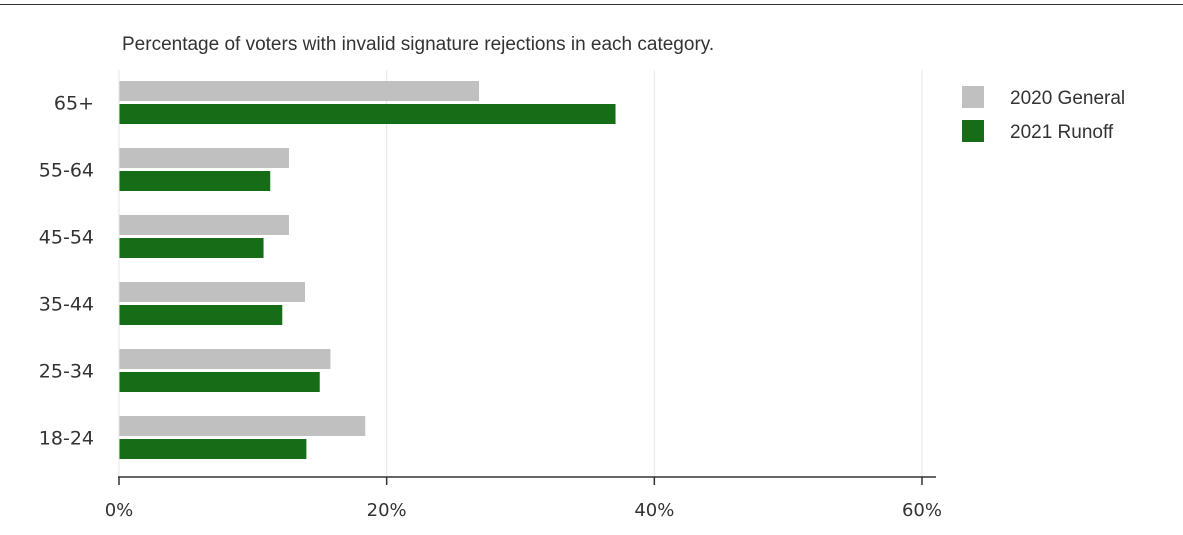 The image size is (1183, 535). I want to click on category-label: 65+, so click(74, 104).